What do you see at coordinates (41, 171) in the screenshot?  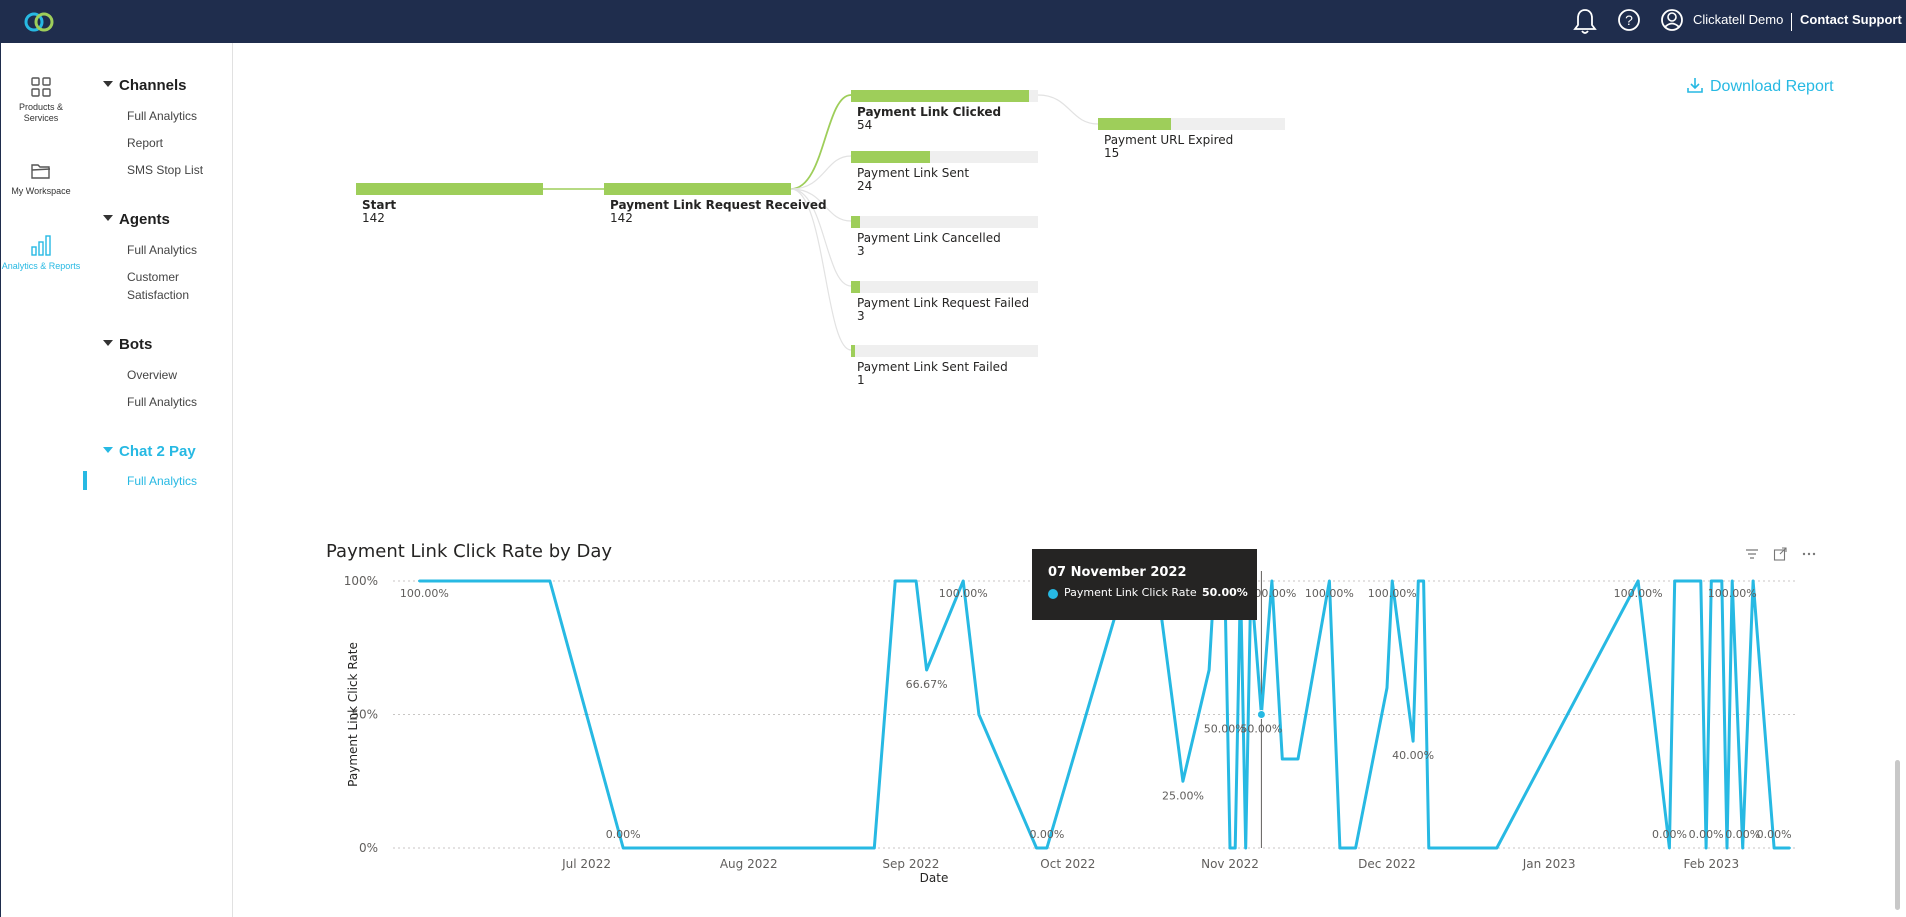 I see `folder-icon` at bounding box center [41, 171].